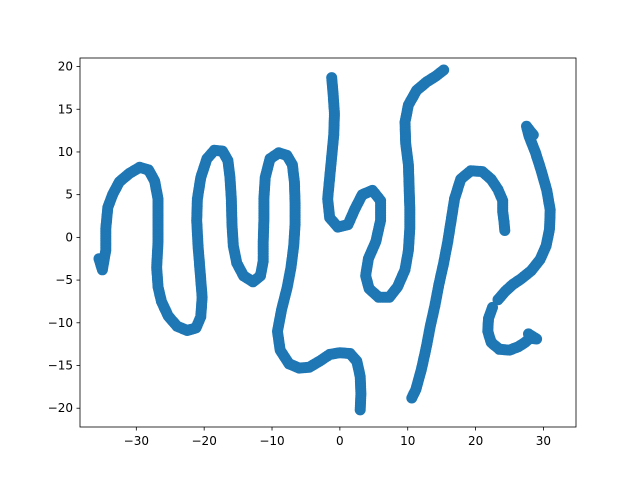 This screenshot has width=640, height=480. What do you see at coordinates (65, 152) in the screenshot?
I see `y-tick-label: 10` at bounding box center [65, 152].